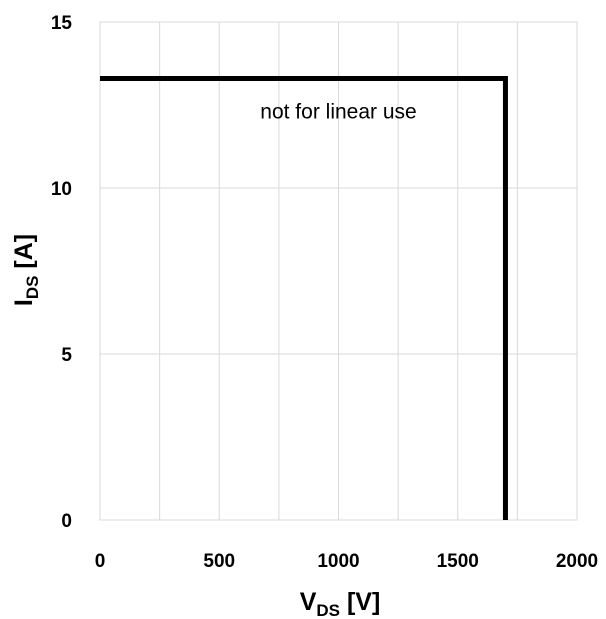 This screenshot has width=606, height=619. What do you see at coordinates (66, 521) in the screenshot?
I see `y-tick-label-0: 0` at bounding box center [66, 521].